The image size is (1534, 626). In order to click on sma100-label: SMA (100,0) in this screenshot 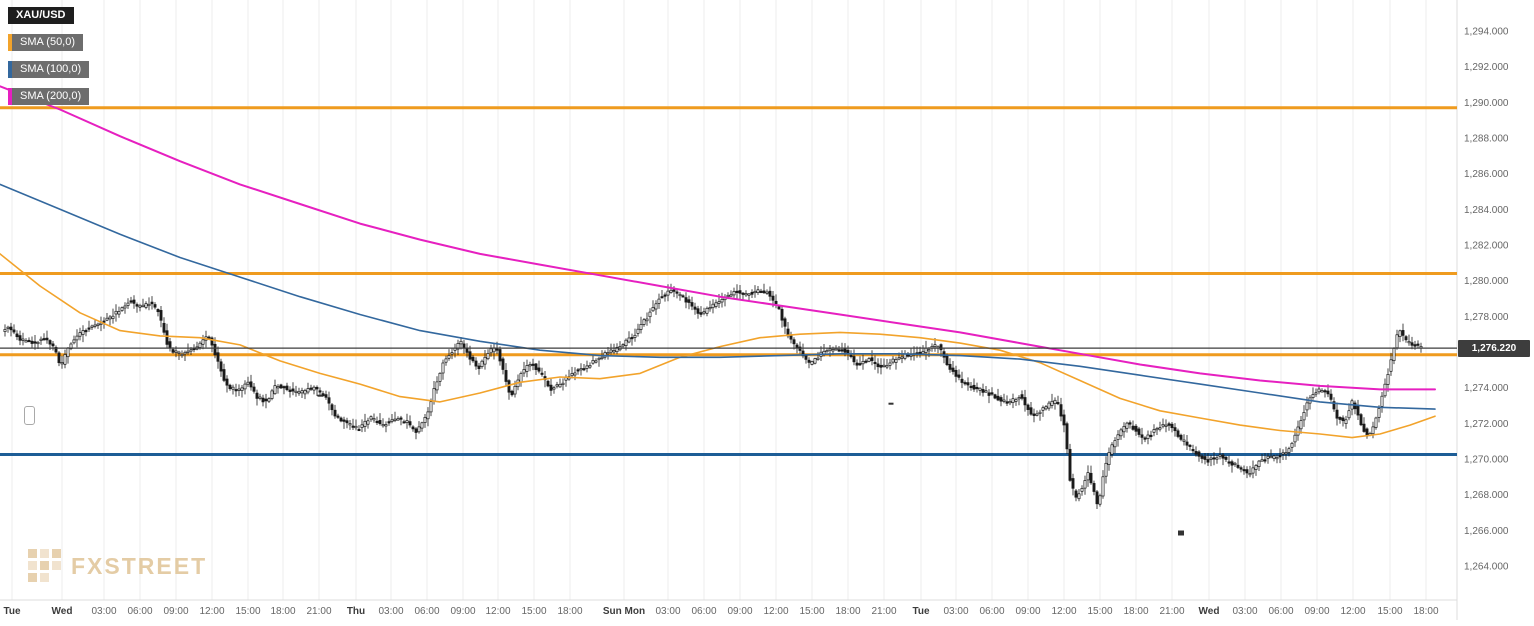, I will do `click(51, 69)`.